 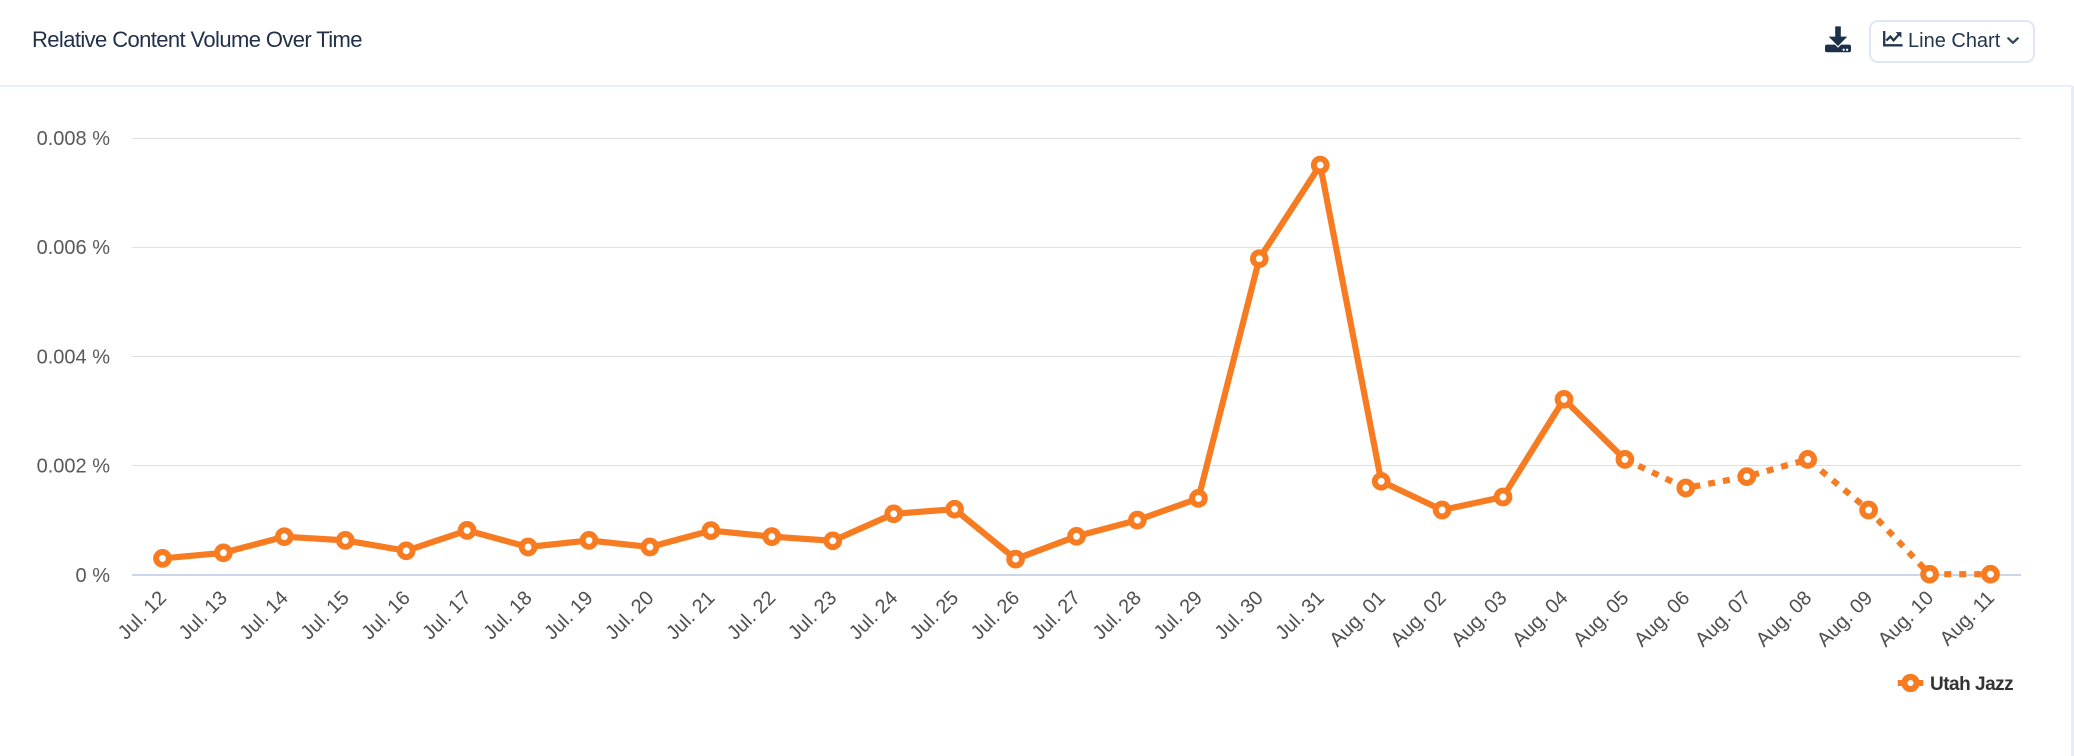 I want to click on svg-text: Utah Jazz, so click(x=1971, y=684).